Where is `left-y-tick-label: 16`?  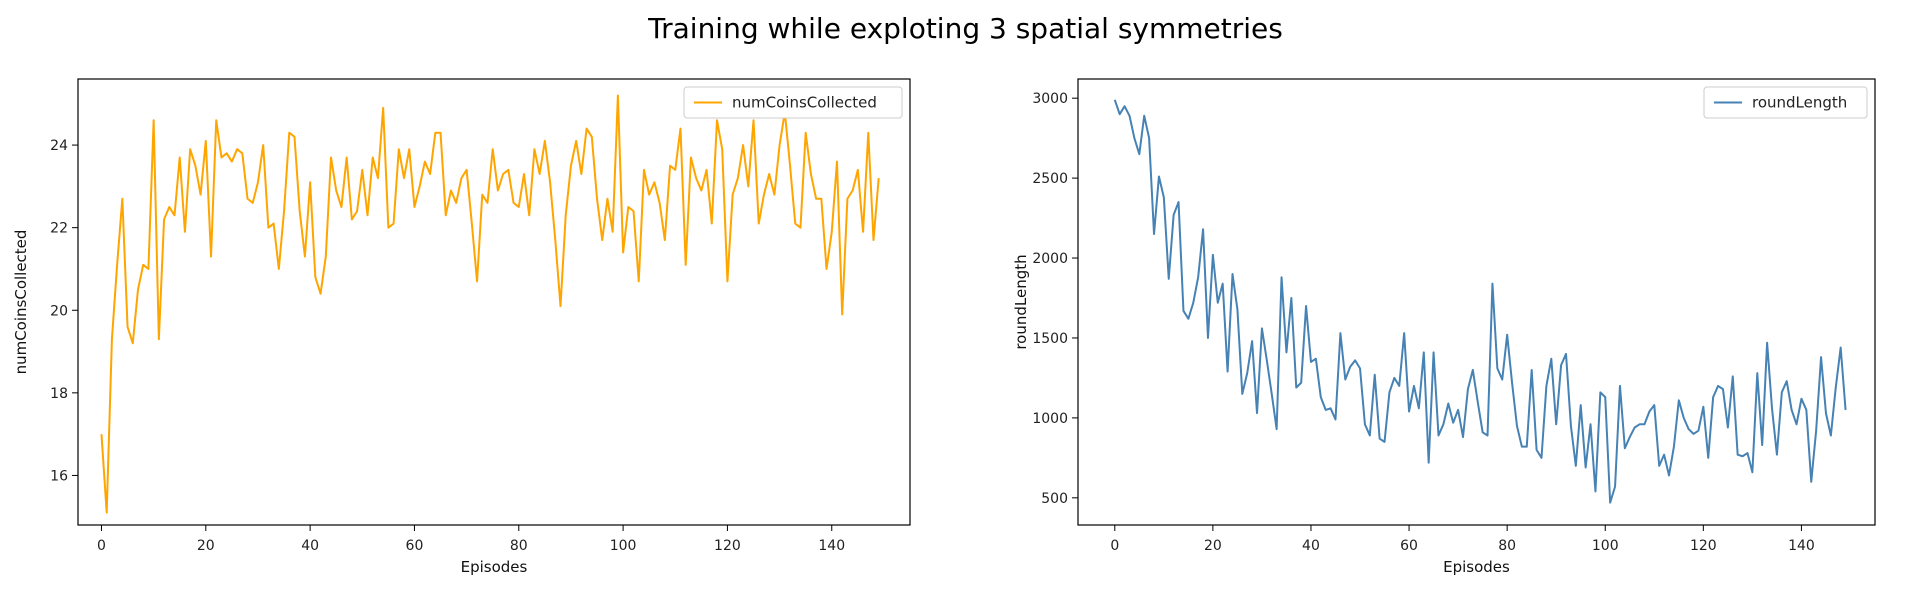 left-y-tick-label: 16 is located at coordinates (59, 476).